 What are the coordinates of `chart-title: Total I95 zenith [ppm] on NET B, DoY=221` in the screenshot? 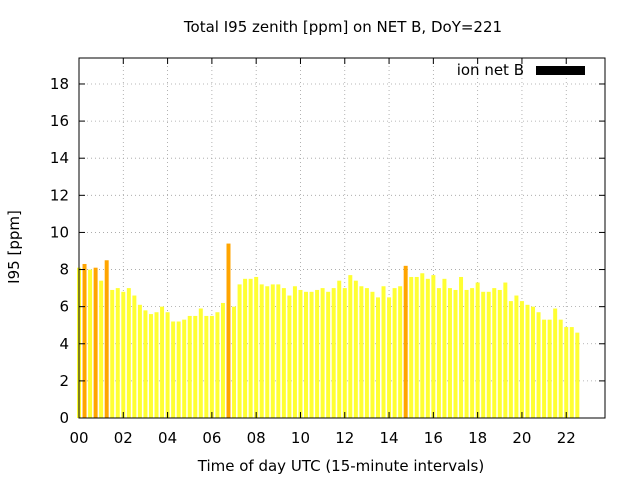 It's located at (342, 27).